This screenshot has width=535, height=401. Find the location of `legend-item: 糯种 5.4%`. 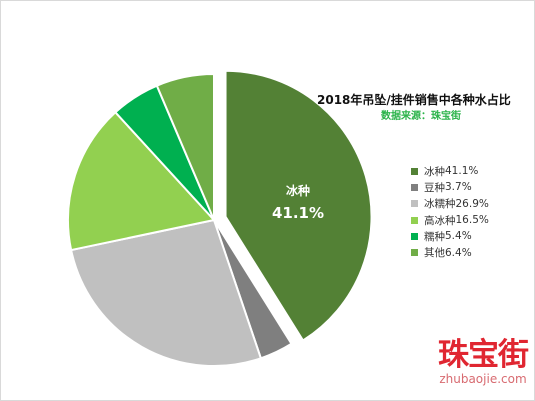

legend-item: 糯种 5.4% is located at coordinates (450, 236).